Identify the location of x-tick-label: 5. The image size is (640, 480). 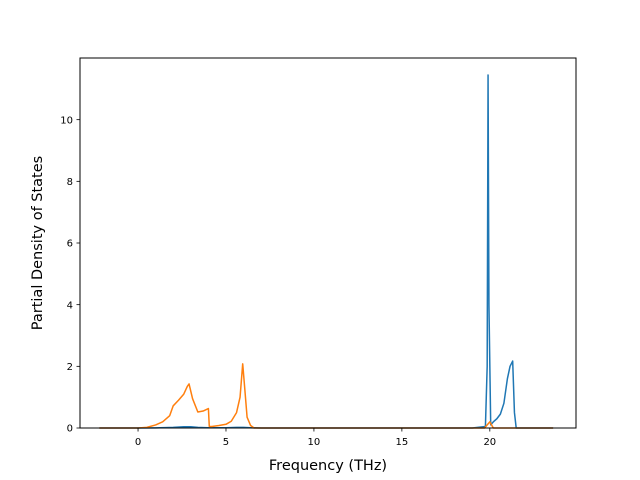
(226, 442).